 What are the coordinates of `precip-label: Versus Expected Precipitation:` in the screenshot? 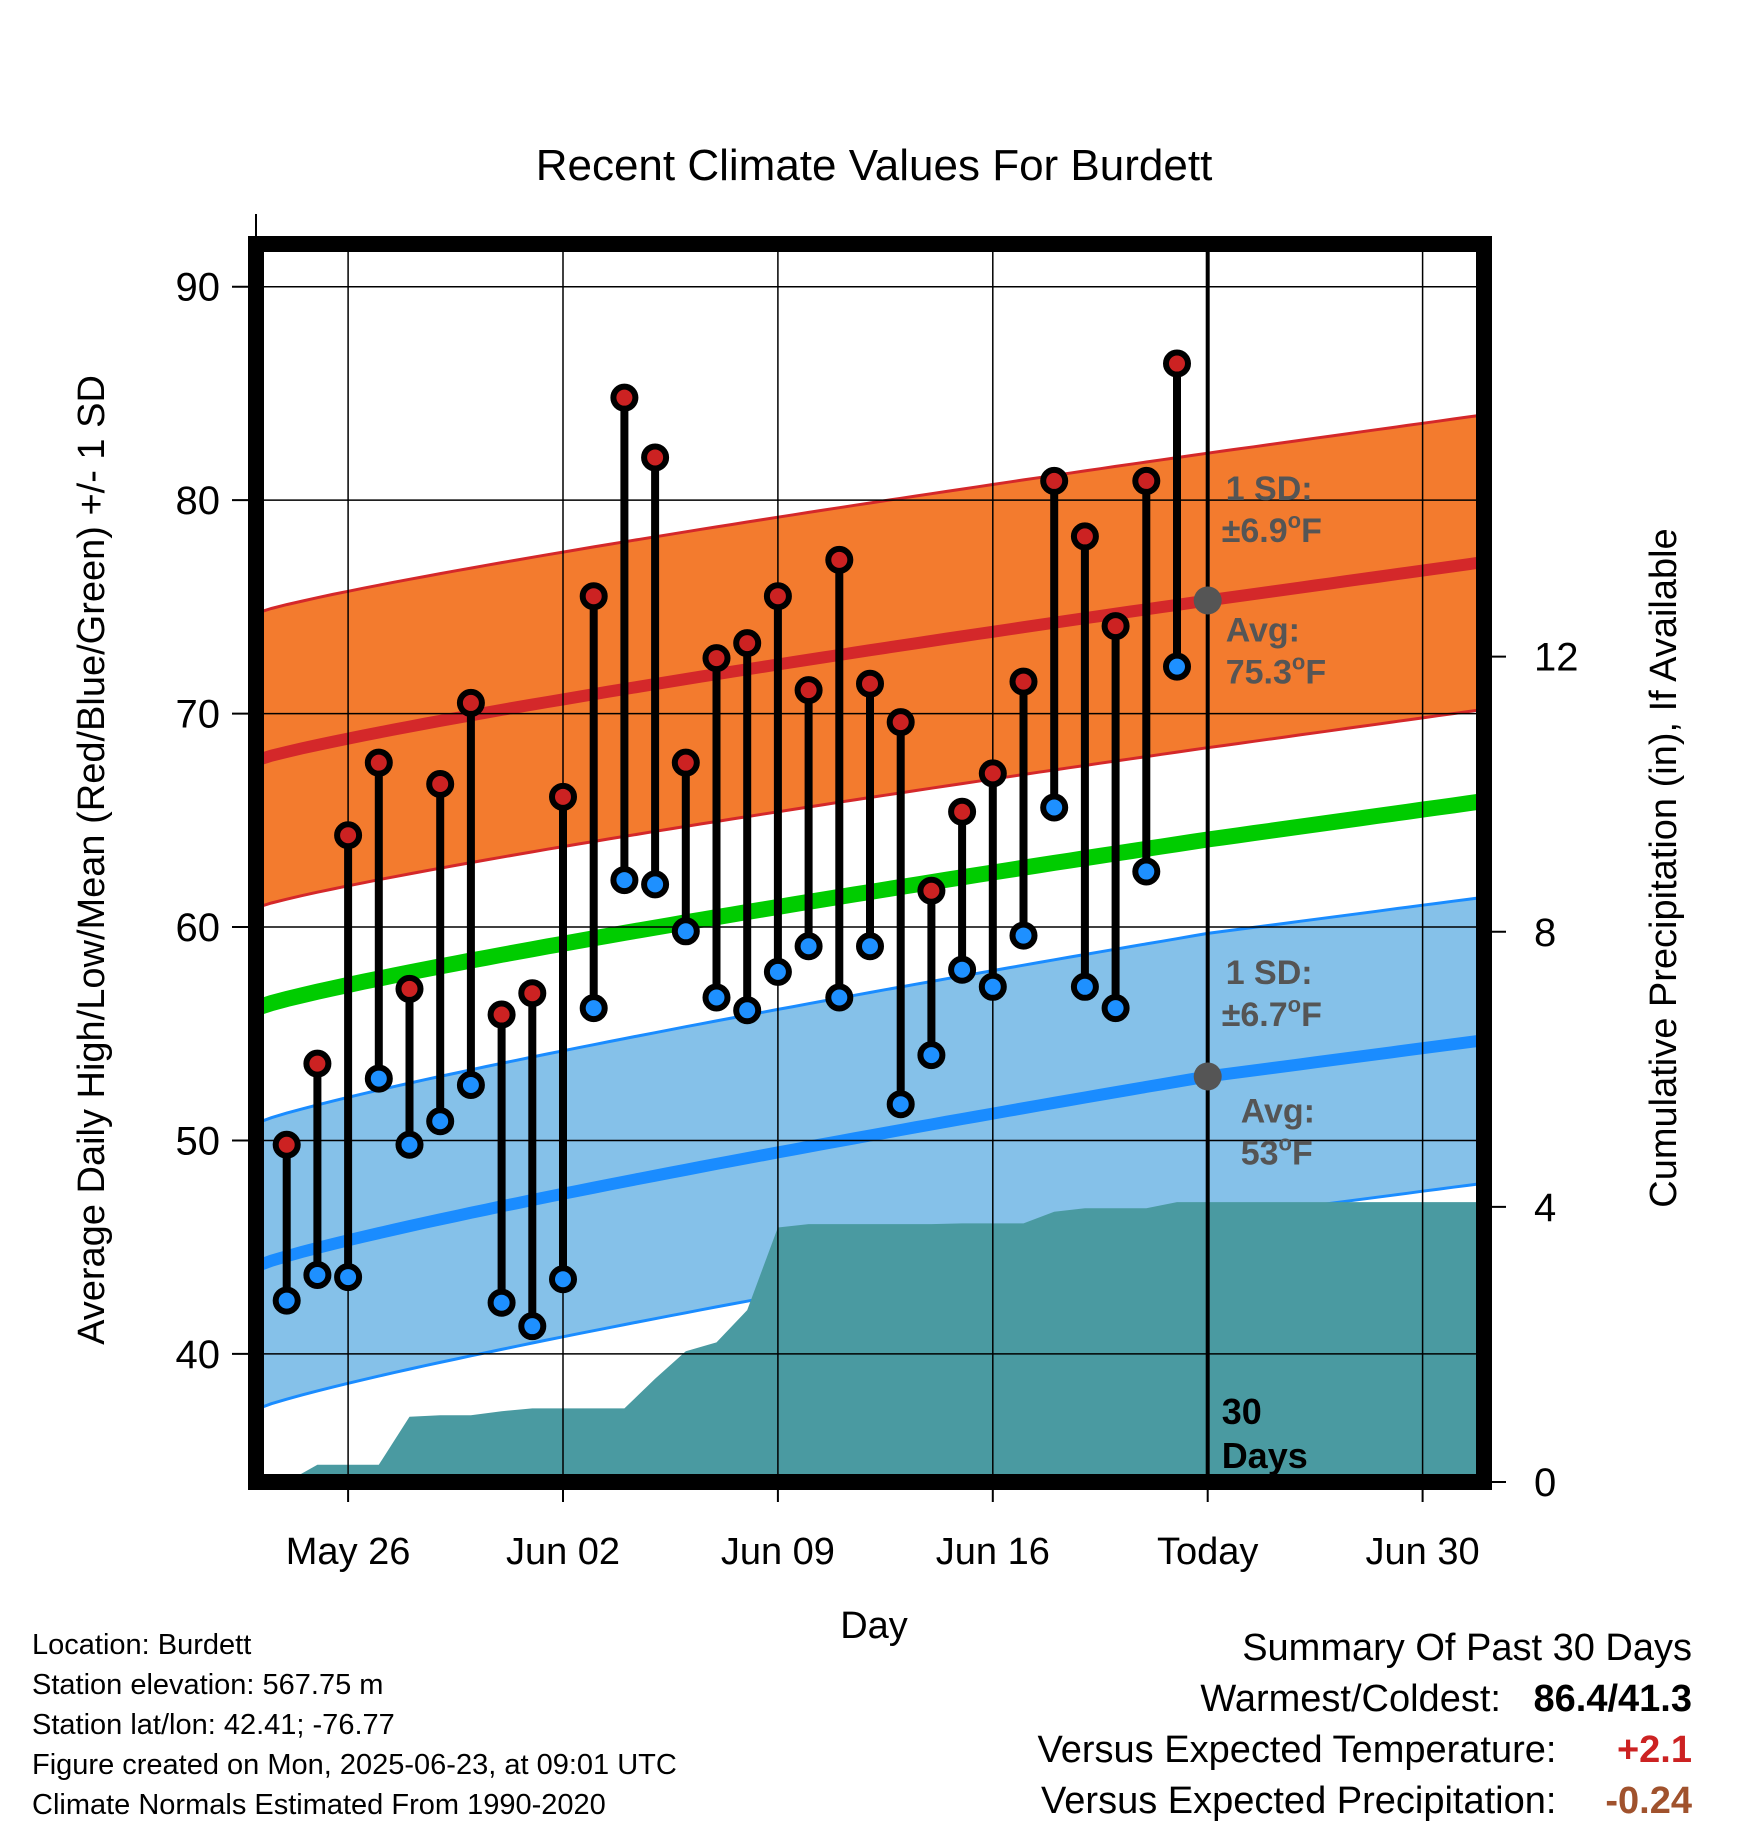 It's located at (1299, 1801).